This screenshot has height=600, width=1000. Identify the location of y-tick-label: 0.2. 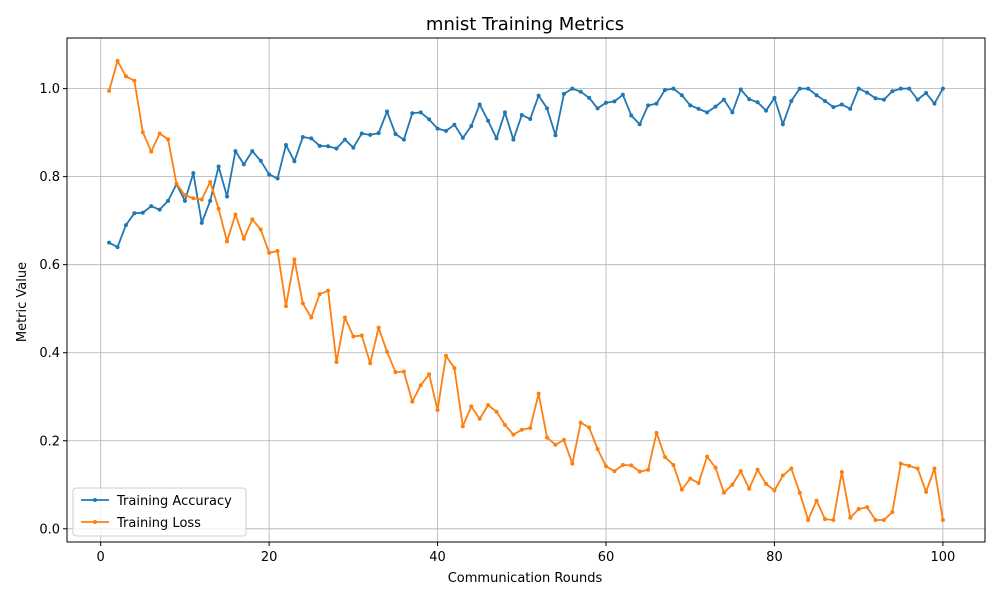
(49, 441).